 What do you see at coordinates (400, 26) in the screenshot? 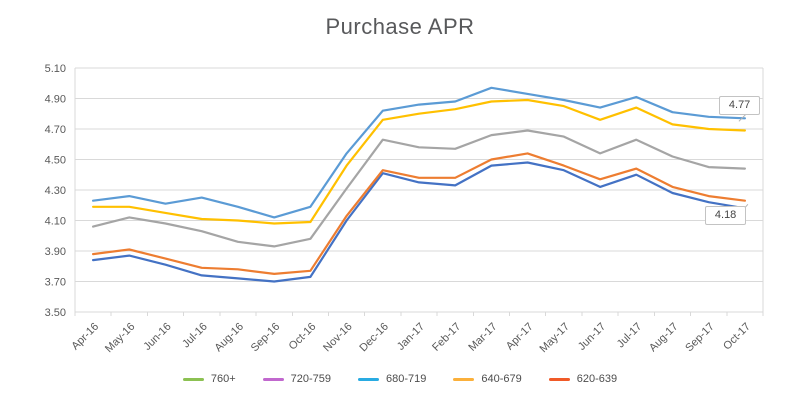
I see `chart-title: Purchase APR` at bounding box center [400, 26].